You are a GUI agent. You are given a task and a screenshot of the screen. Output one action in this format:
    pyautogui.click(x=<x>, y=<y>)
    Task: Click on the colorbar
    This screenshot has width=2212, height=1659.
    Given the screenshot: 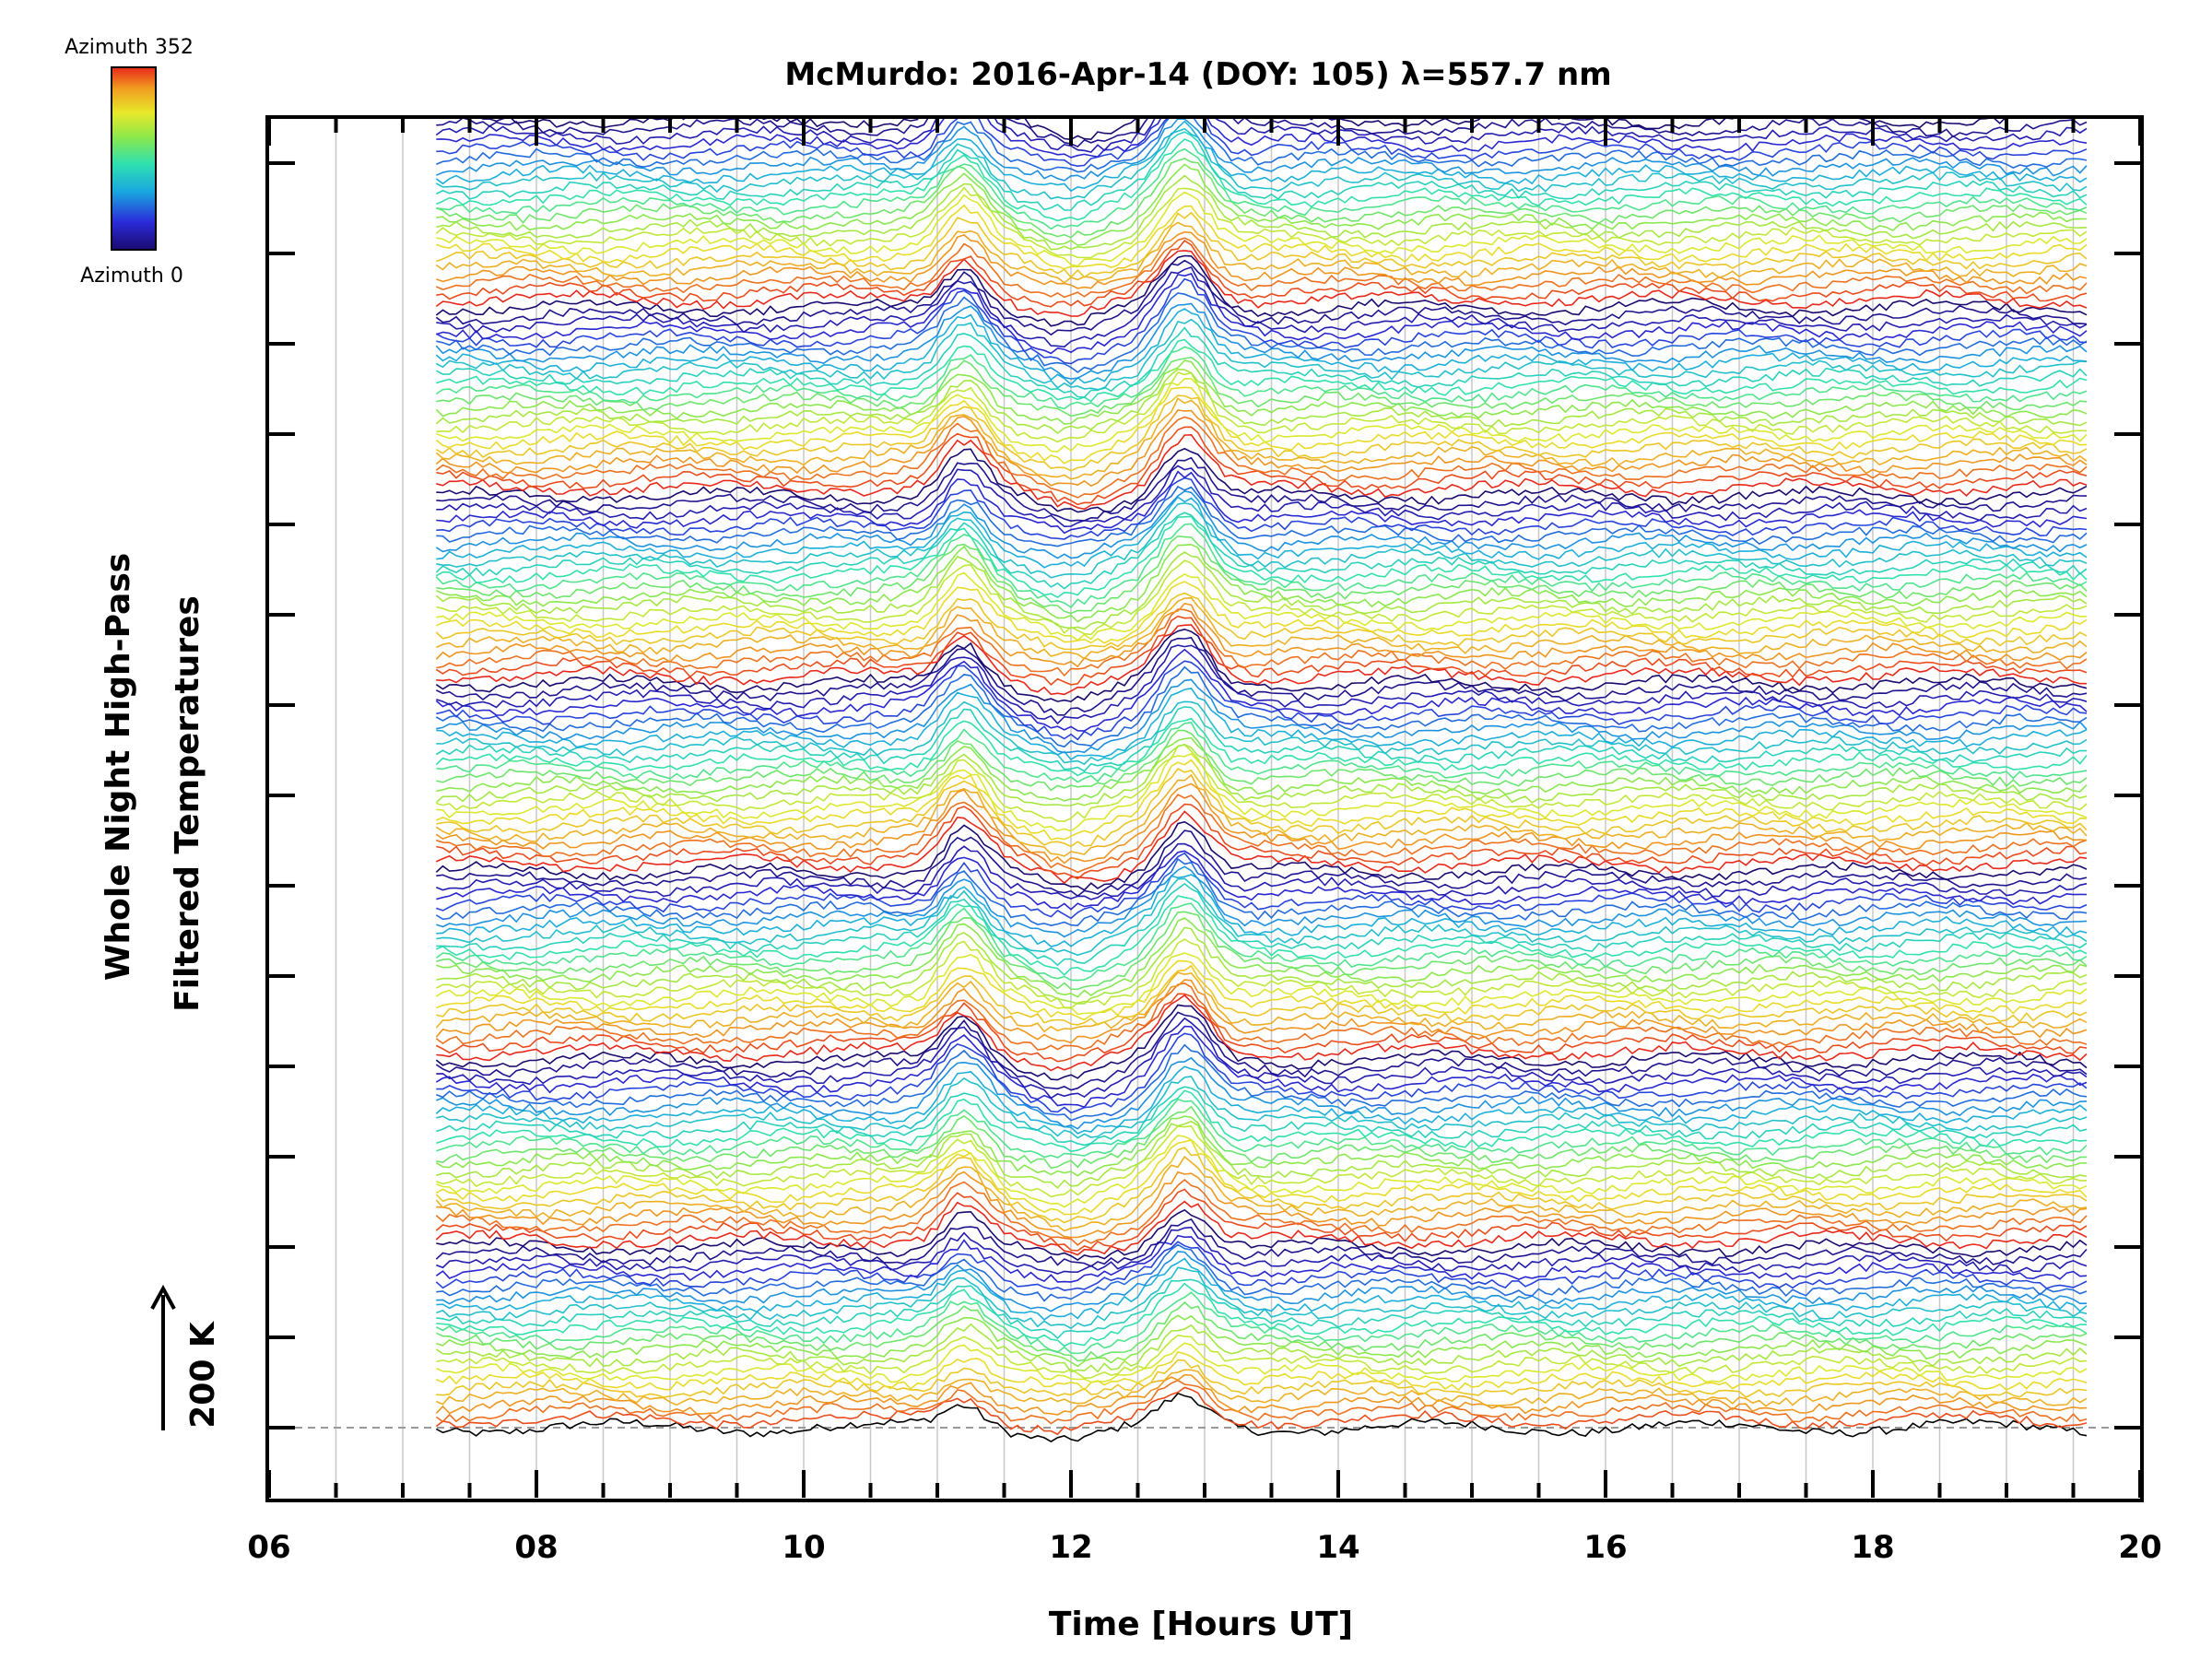 What is the action you would take?
    pyautogui.click(x=134, y=158)
    